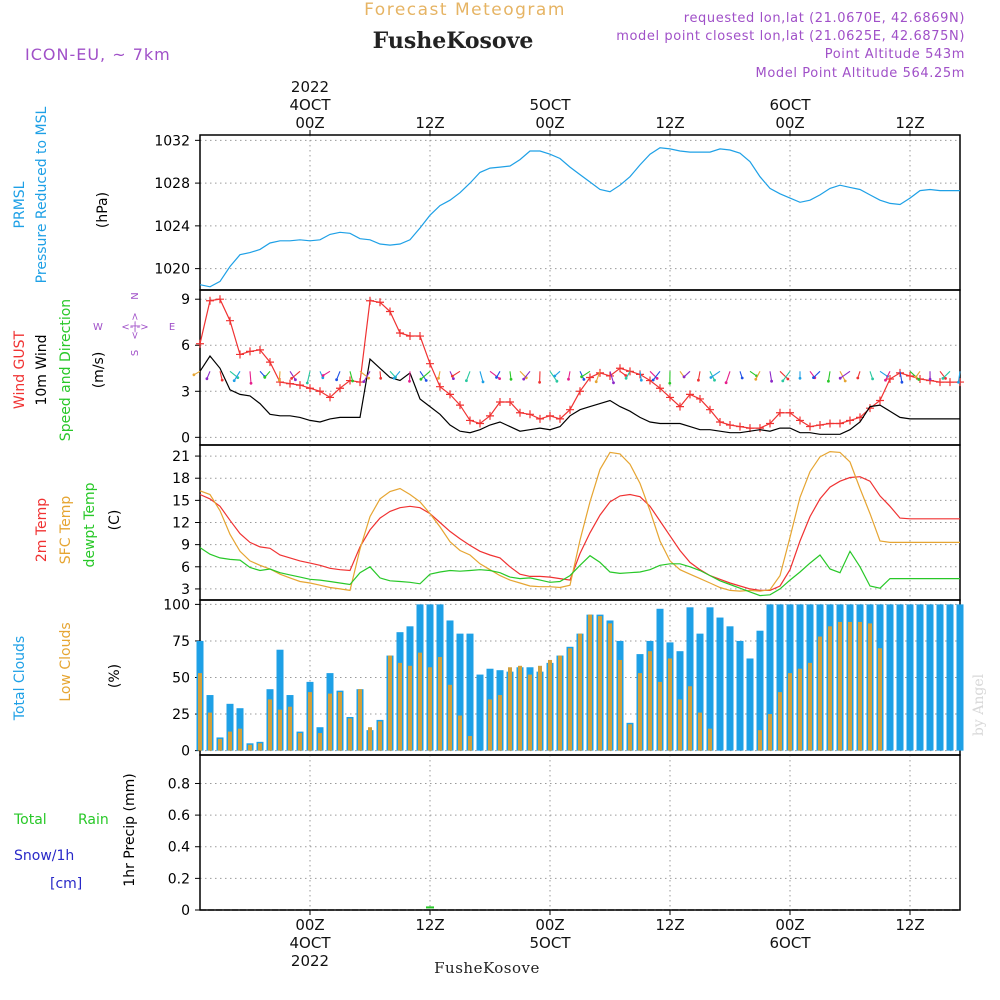 The image size is (1000, 1000). What do you see at coordinates (311, 943) in the screenshot?
I see `bottom-time-label: 4OCT` at bounding box center [311, 943].